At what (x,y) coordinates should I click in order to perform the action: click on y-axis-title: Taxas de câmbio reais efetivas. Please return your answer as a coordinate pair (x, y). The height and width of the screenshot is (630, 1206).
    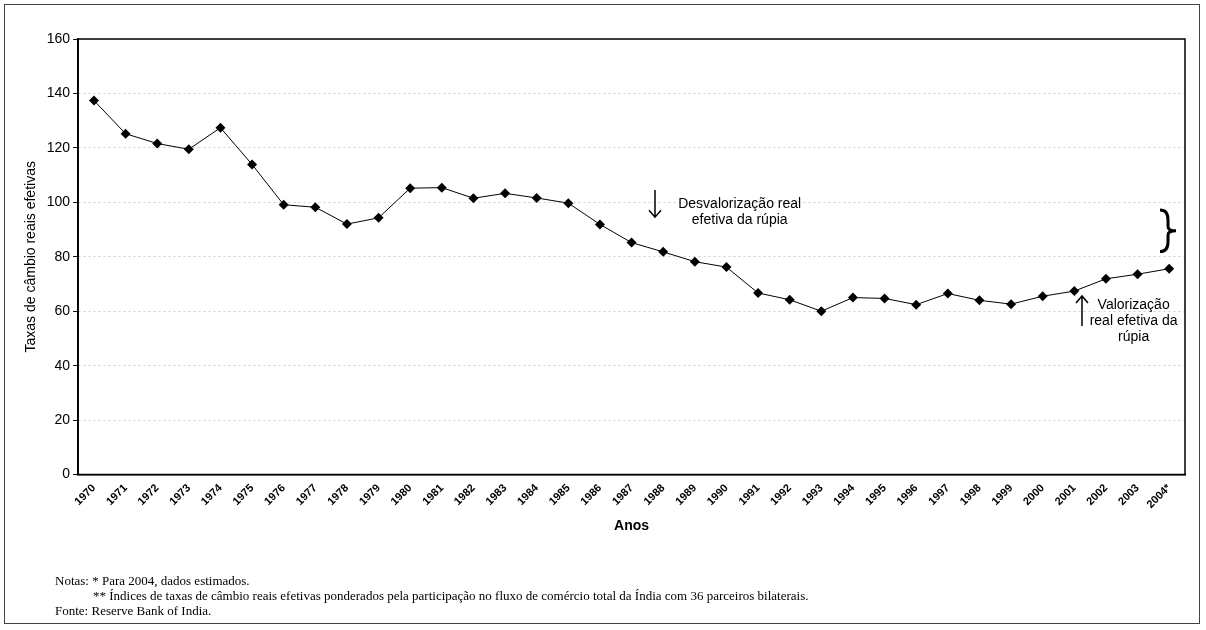
    Looking at the image, I should click on (30, 257).